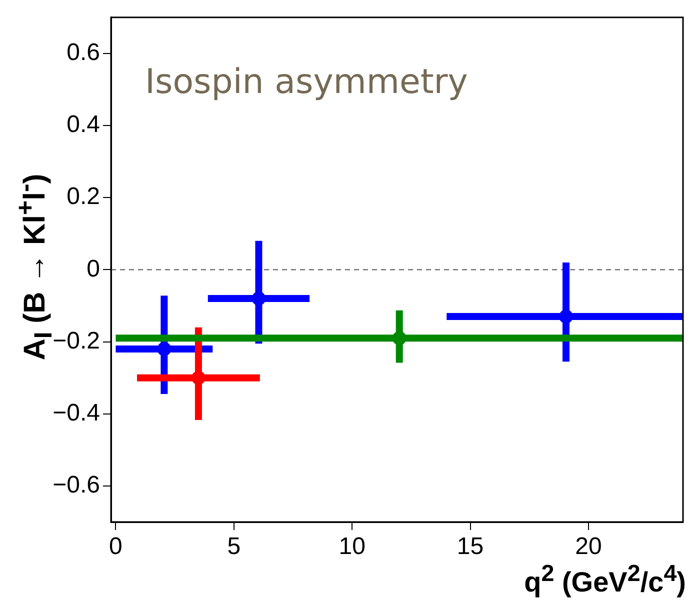  Describe the element at coordinates (76, 340) in the screenshot. I see `y-tick-label: −0.2` at that location.